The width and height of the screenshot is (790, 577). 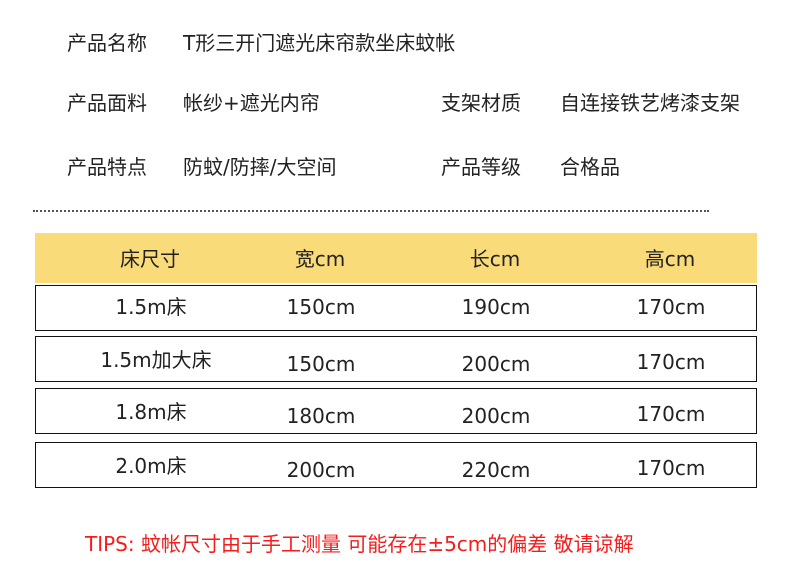 What do you see at coordinates (481, 103) in the screenshot?
I see `frame-label: 支架材质` at bounding box center [481, 103].